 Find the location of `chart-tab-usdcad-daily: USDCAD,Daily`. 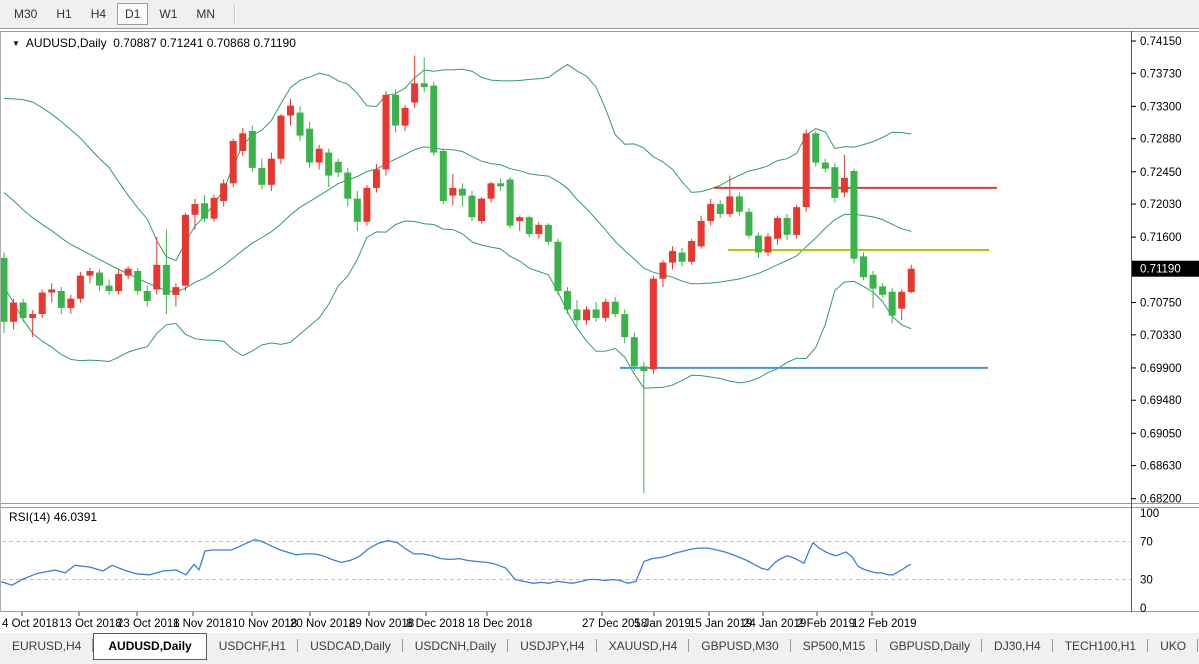

chart-tab-usdcad-daily: USDCAD,Daily is located at coordinates (350, 646).